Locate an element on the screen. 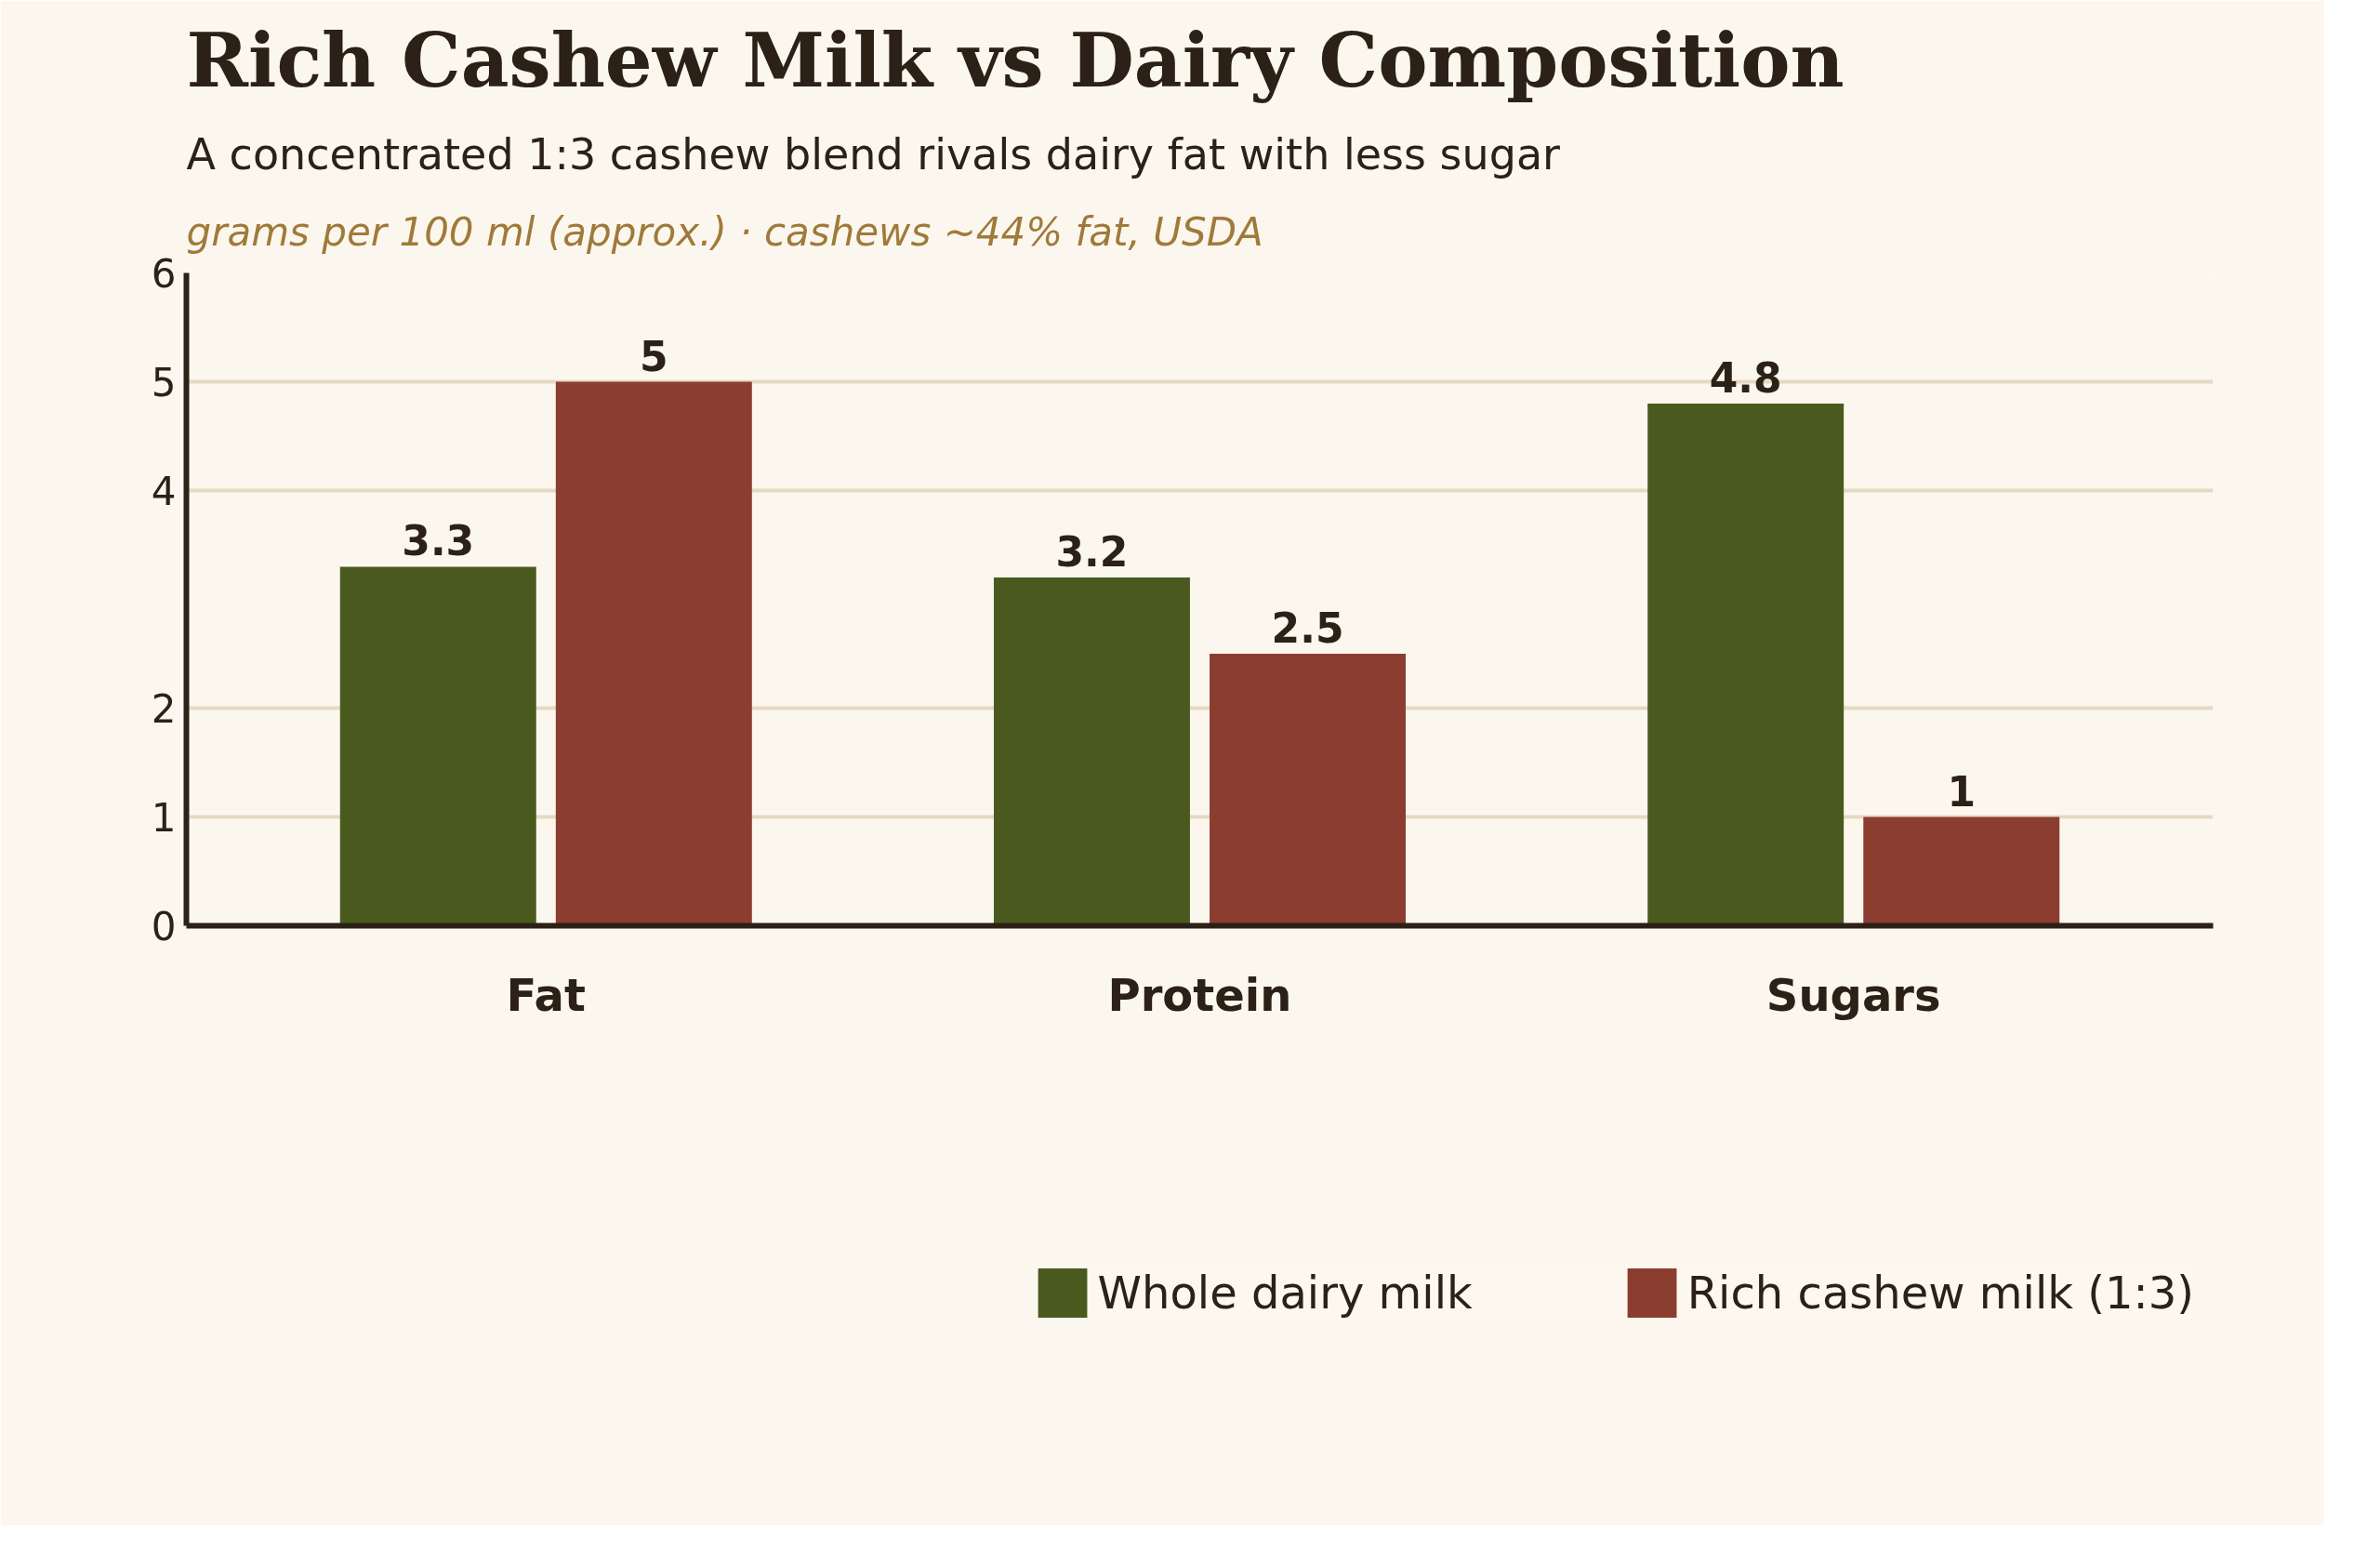 This screenshot has width=2380, height=1566. data-label: 5 is located at coordinates (654, 356).